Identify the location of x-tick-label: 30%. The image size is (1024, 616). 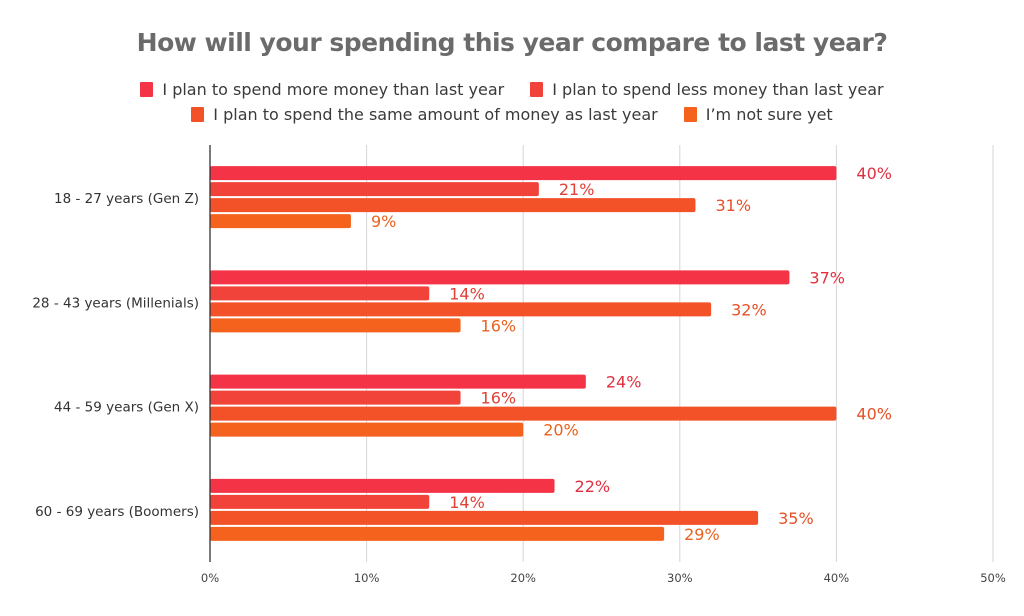
(680, 578).